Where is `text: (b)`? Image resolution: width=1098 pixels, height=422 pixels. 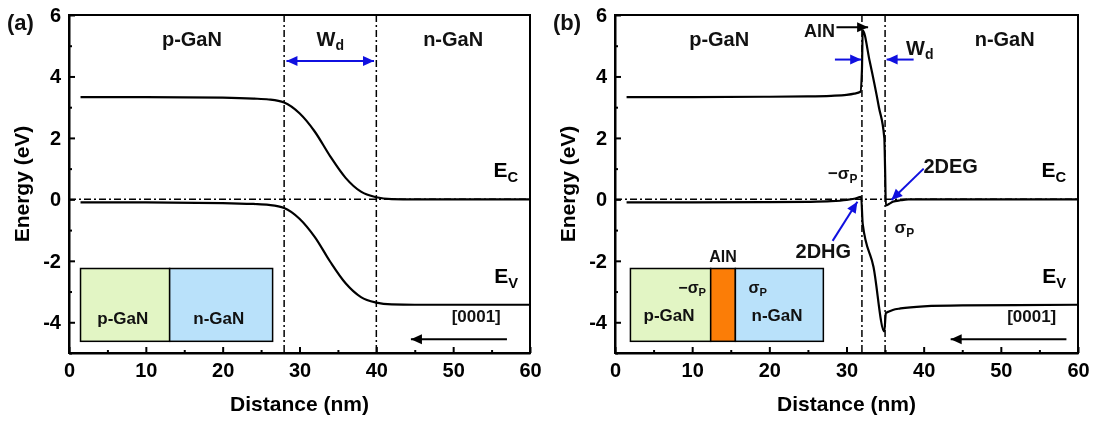 text: (b) is located at coordinates (567, 23).